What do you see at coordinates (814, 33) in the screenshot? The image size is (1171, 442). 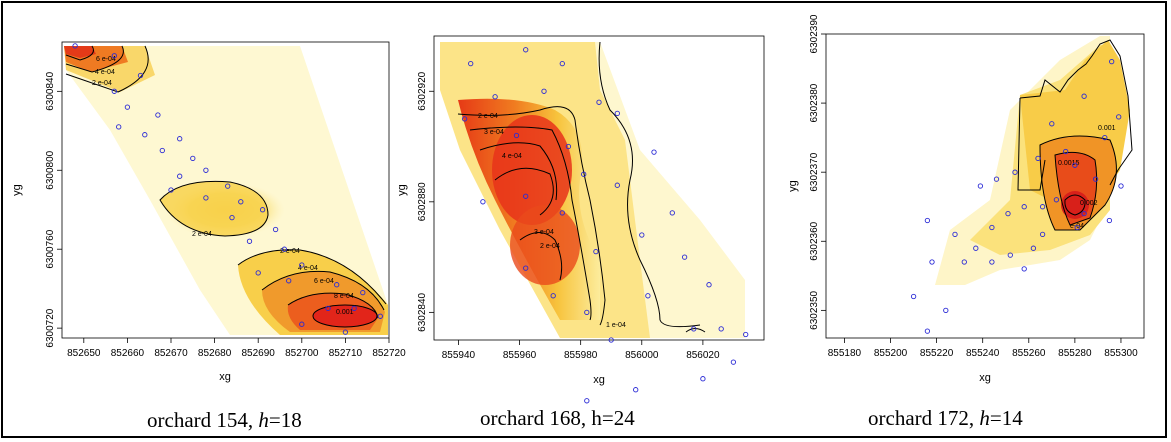 I see `y-tick-label: 6302390` at bounding box center [814, 33].